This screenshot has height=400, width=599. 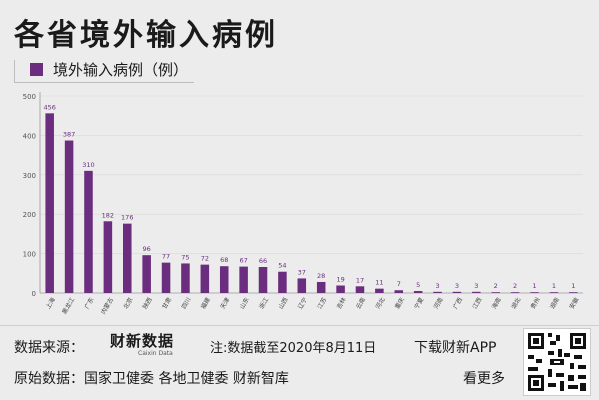 I want to click on x-tick-label-13: 辽宁, so click(x=302, y=303).